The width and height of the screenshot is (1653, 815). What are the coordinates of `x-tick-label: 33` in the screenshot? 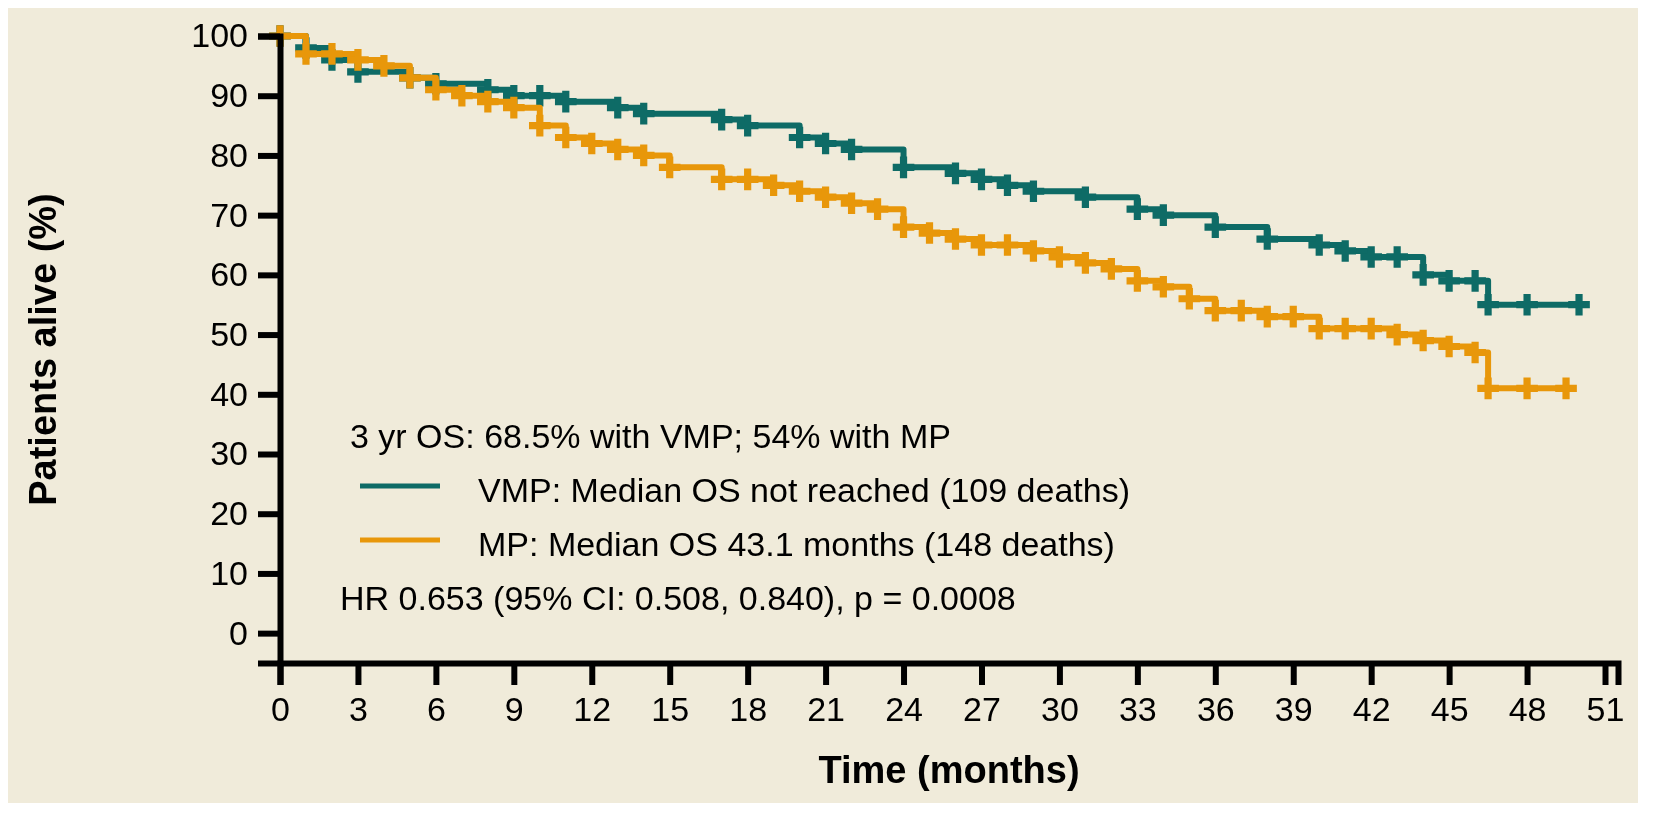 It's located at (1137, 709).